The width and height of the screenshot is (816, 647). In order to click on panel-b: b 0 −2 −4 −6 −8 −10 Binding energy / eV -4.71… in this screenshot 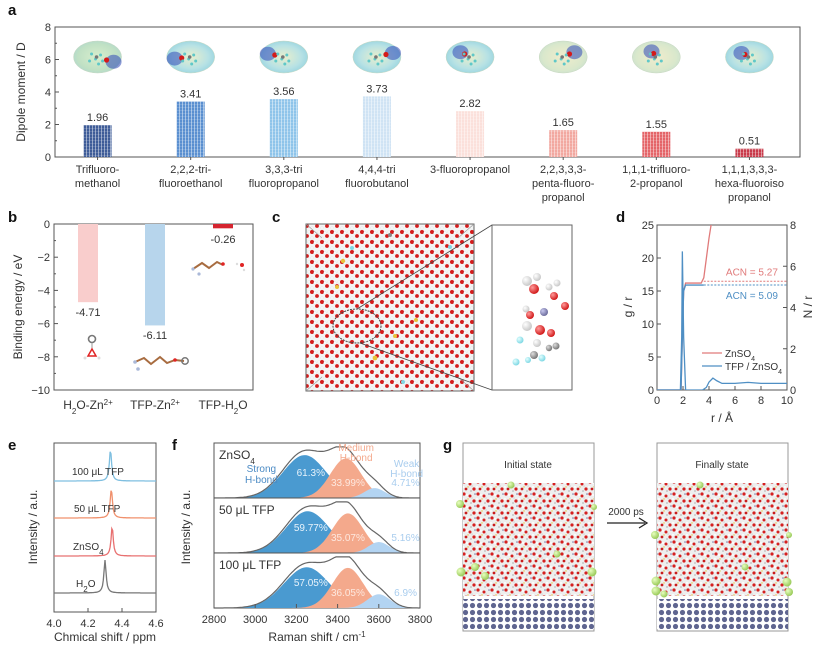, I will do `click(131, 312)`.